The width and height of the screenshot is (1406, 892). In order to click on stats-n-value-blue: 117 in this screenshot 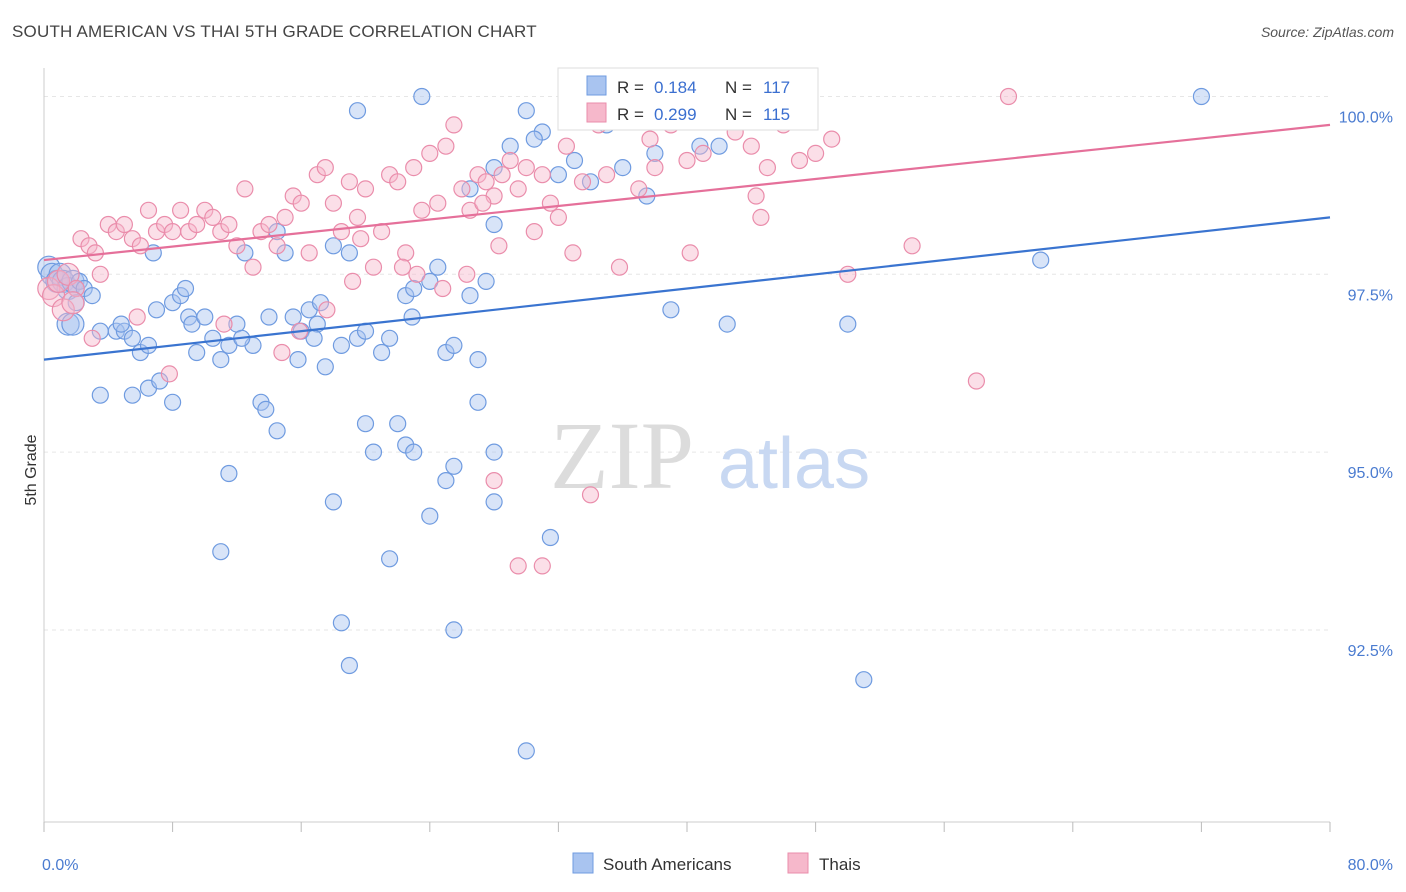, I will do `click(776, 87)`.